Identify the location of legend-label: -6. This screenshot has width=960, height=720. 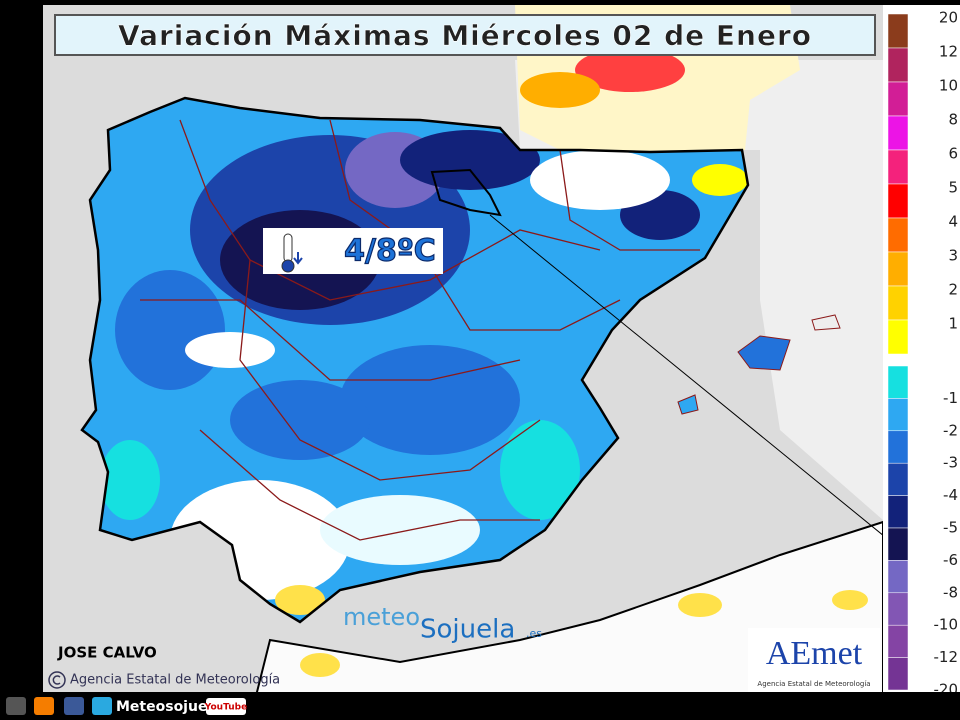
(950, 560).